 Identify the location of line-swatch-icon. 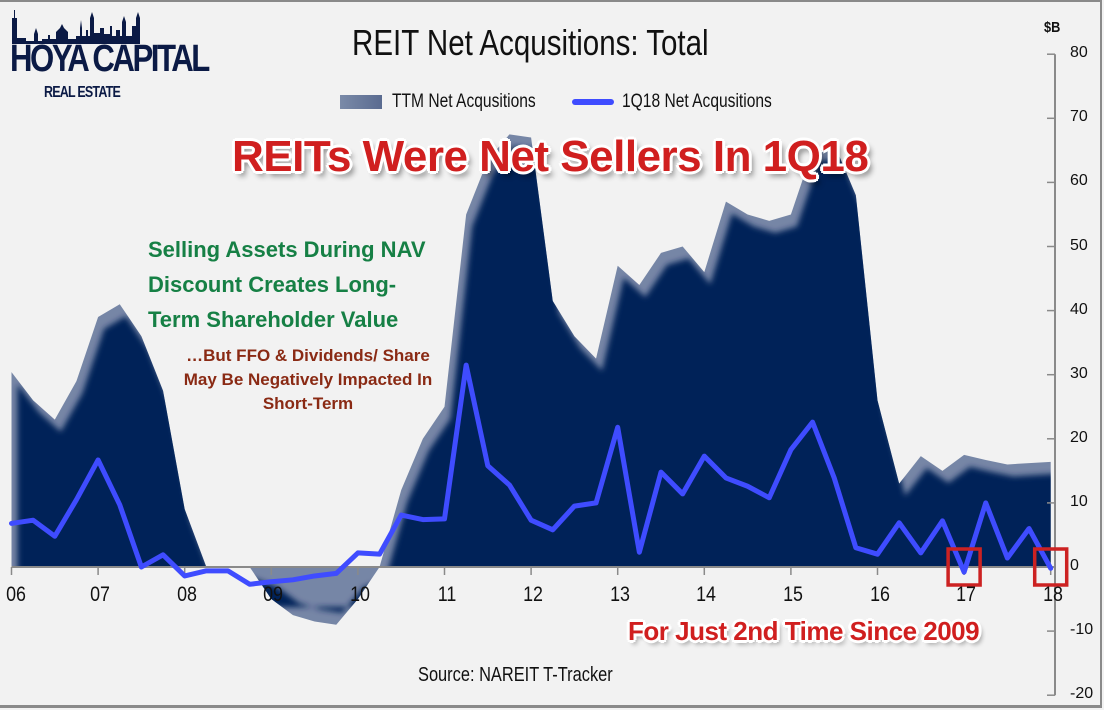
(593, 102).